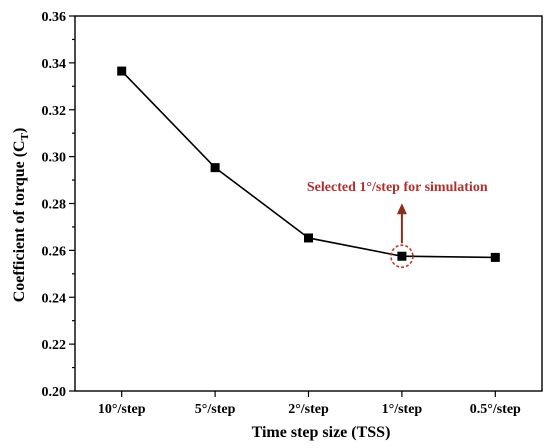  Describe the element at coordinates (402, 409) in the screenshot. I see `x-tick-label: 1°/step` at that location.